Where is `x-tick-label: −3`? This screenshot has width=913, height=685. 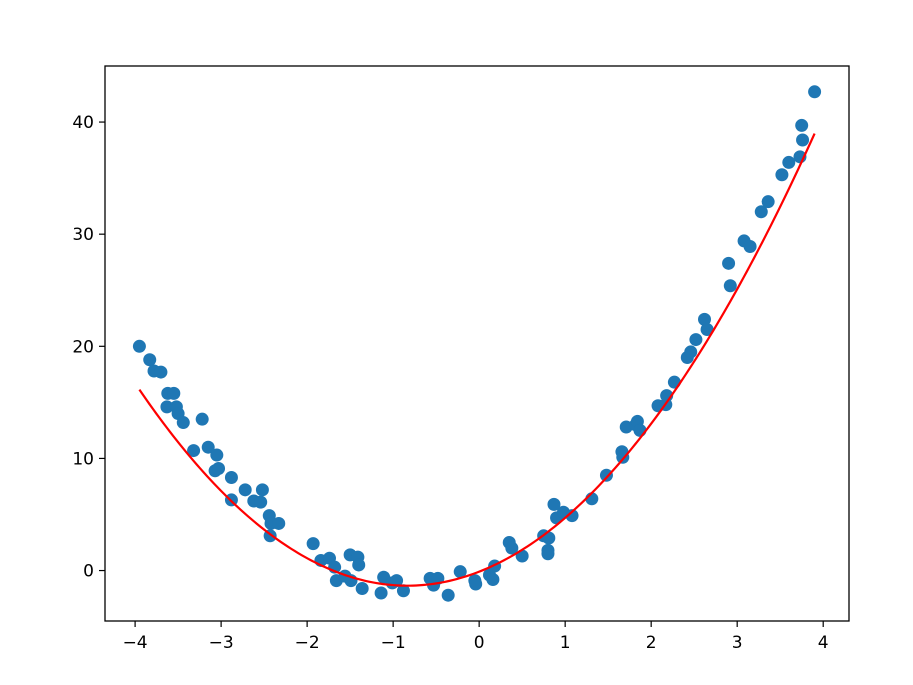 x-tick-label: −3 is located at coordinates (221, 643).